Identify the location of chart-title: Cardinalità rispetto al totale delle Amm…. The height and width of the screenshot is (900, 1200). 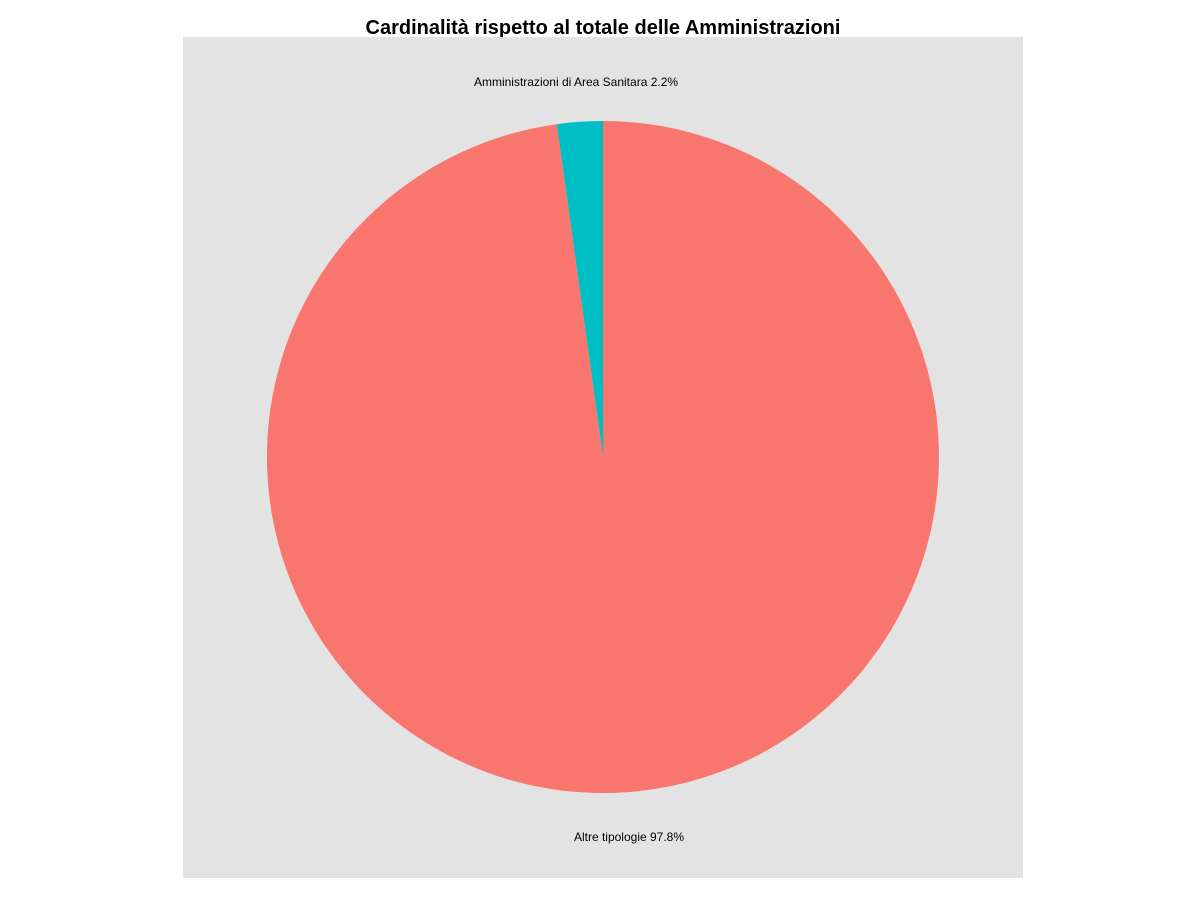
(603, 28).